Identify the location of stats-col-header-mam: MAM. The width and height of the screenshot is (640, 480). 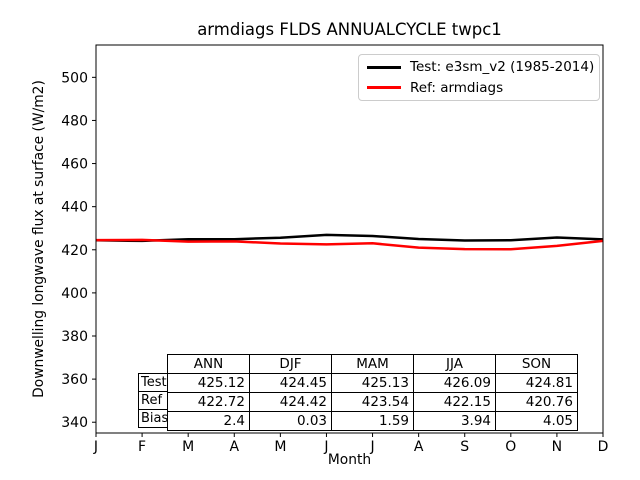
(372, 364).